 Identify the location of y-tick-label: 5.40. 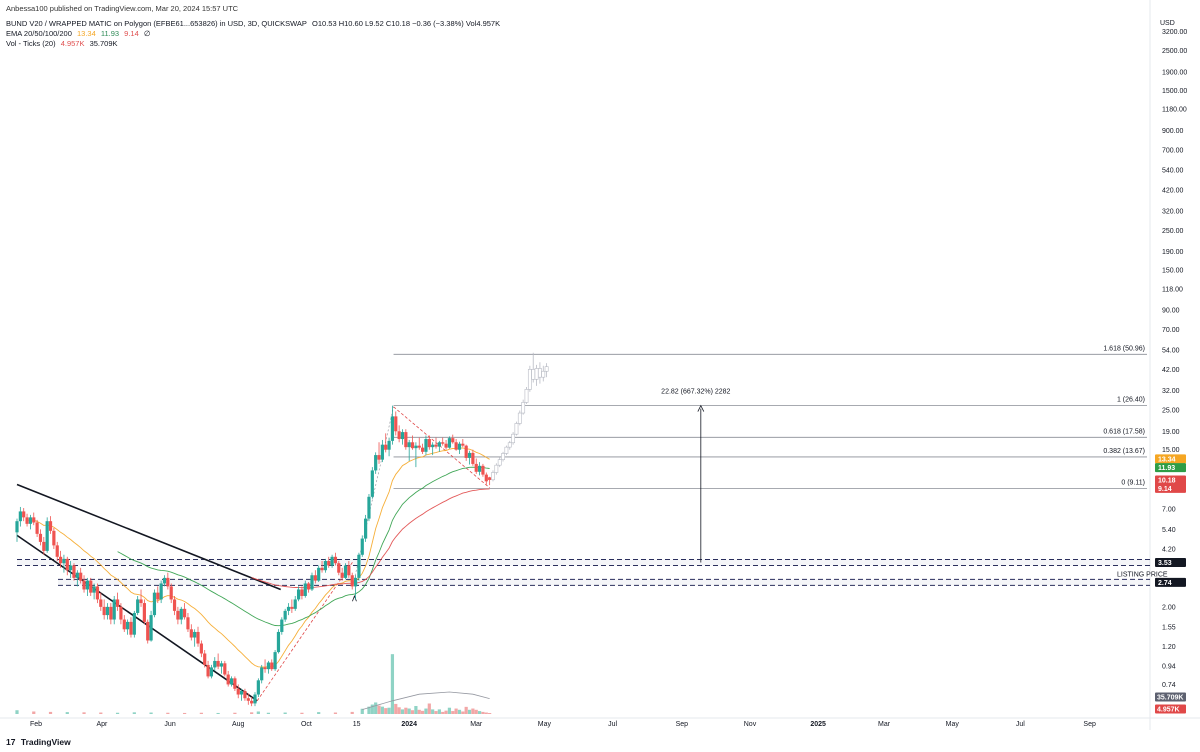
(1169, 530).